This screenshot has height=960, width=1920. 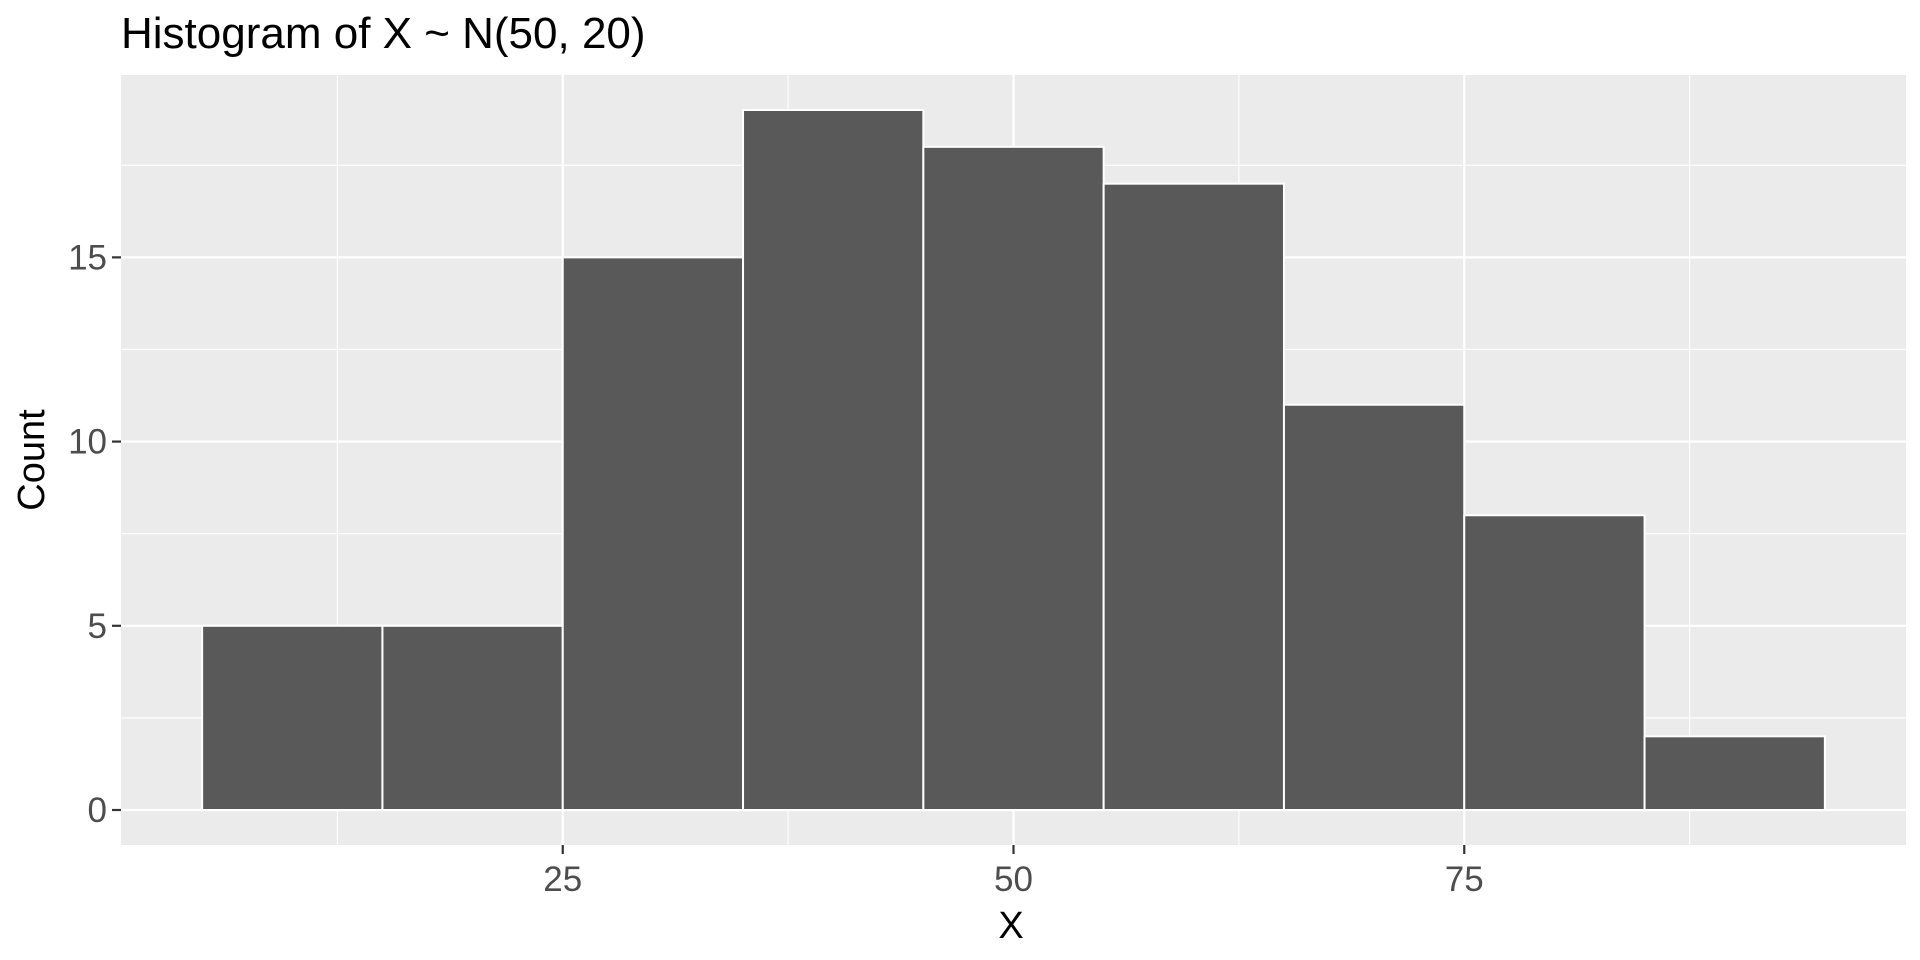 I want to click on y-tick-label: 0, so click(x=97, y=810).